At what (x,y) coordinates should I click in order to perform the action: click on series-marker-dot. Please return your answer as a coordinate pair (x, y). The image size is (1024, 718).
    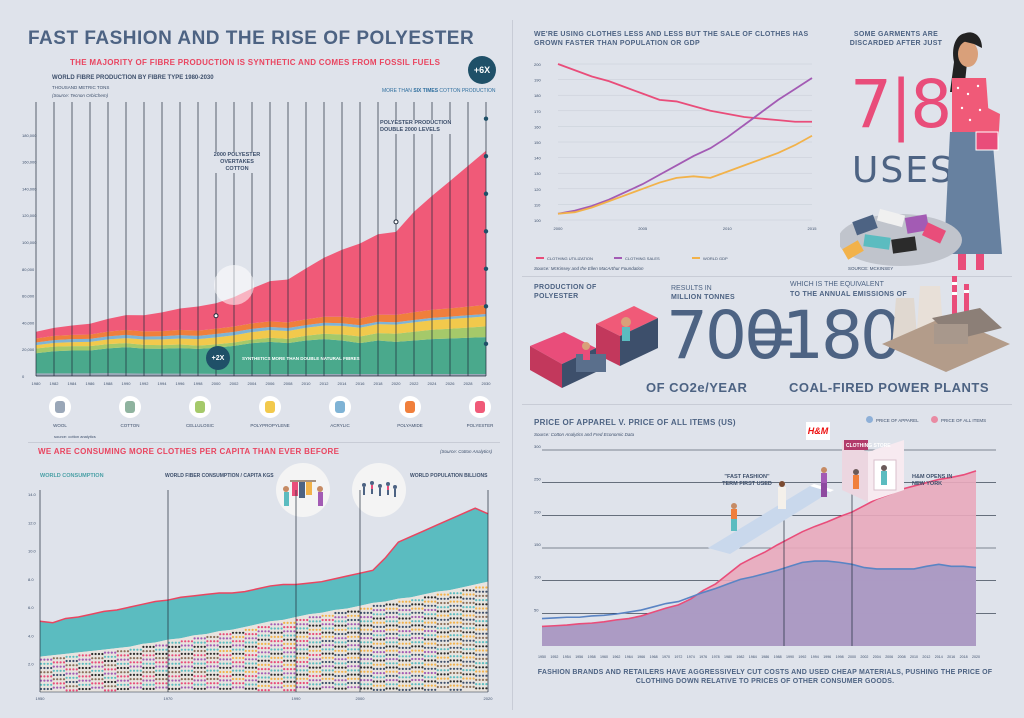
    Looking at the image, I should click on (486, 231).